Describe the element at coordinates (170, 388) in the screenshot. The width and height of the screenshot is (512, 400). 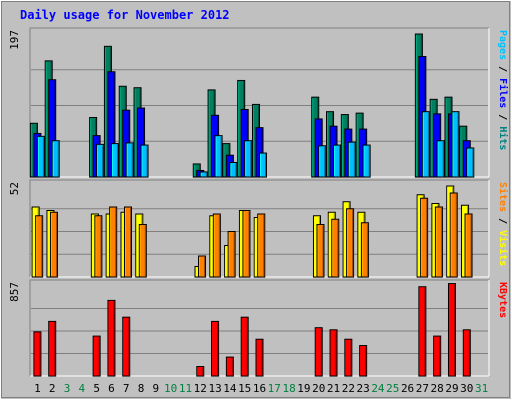
I see `x-label-day-10: 10` at that location.